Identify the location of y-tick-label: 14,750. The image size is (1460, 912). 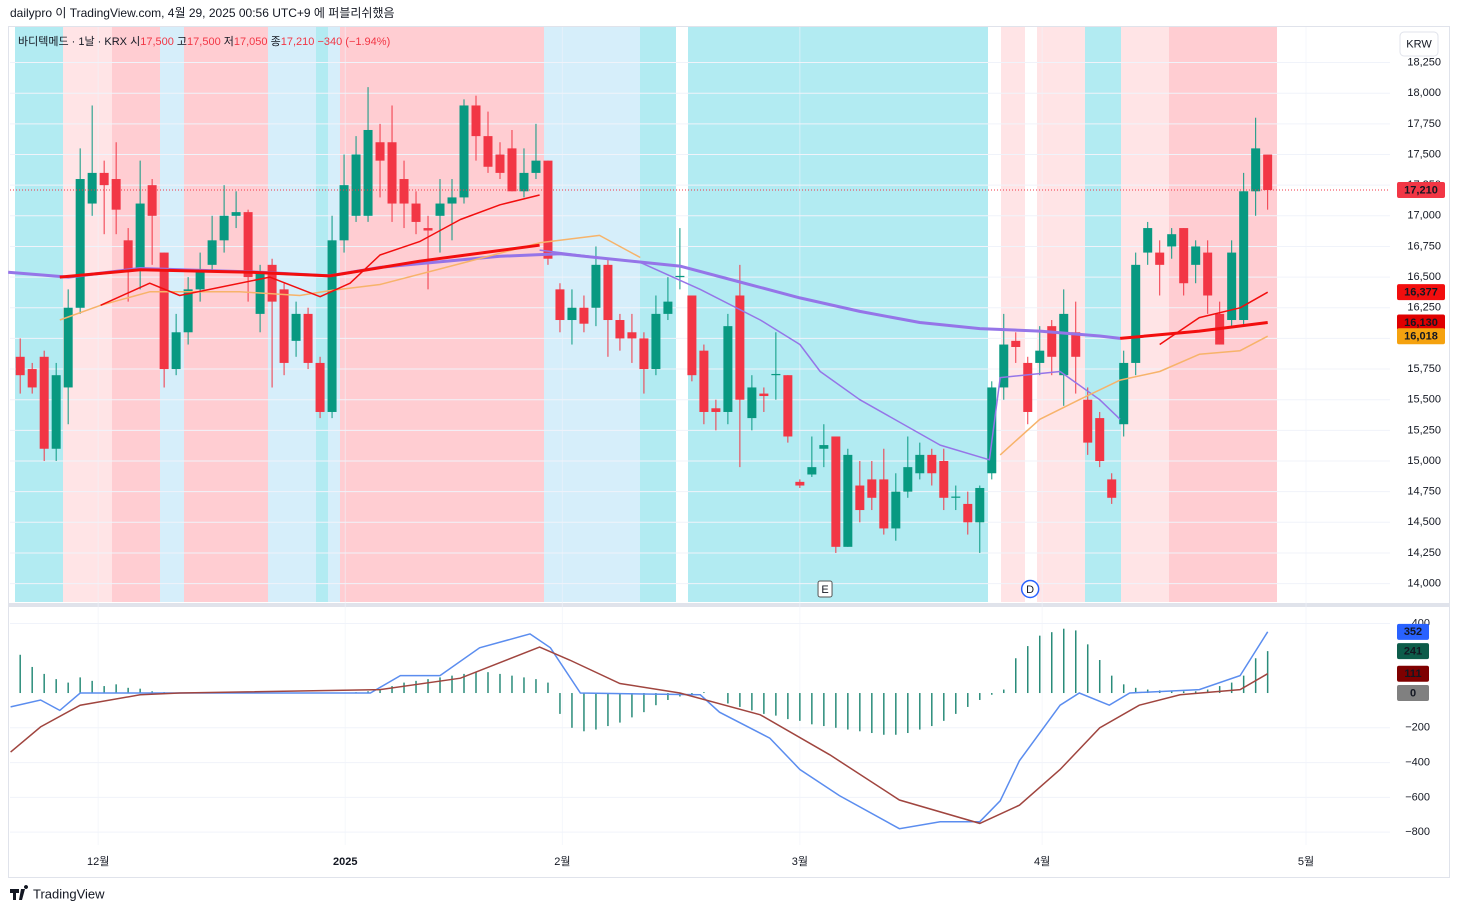
(1424, 492).